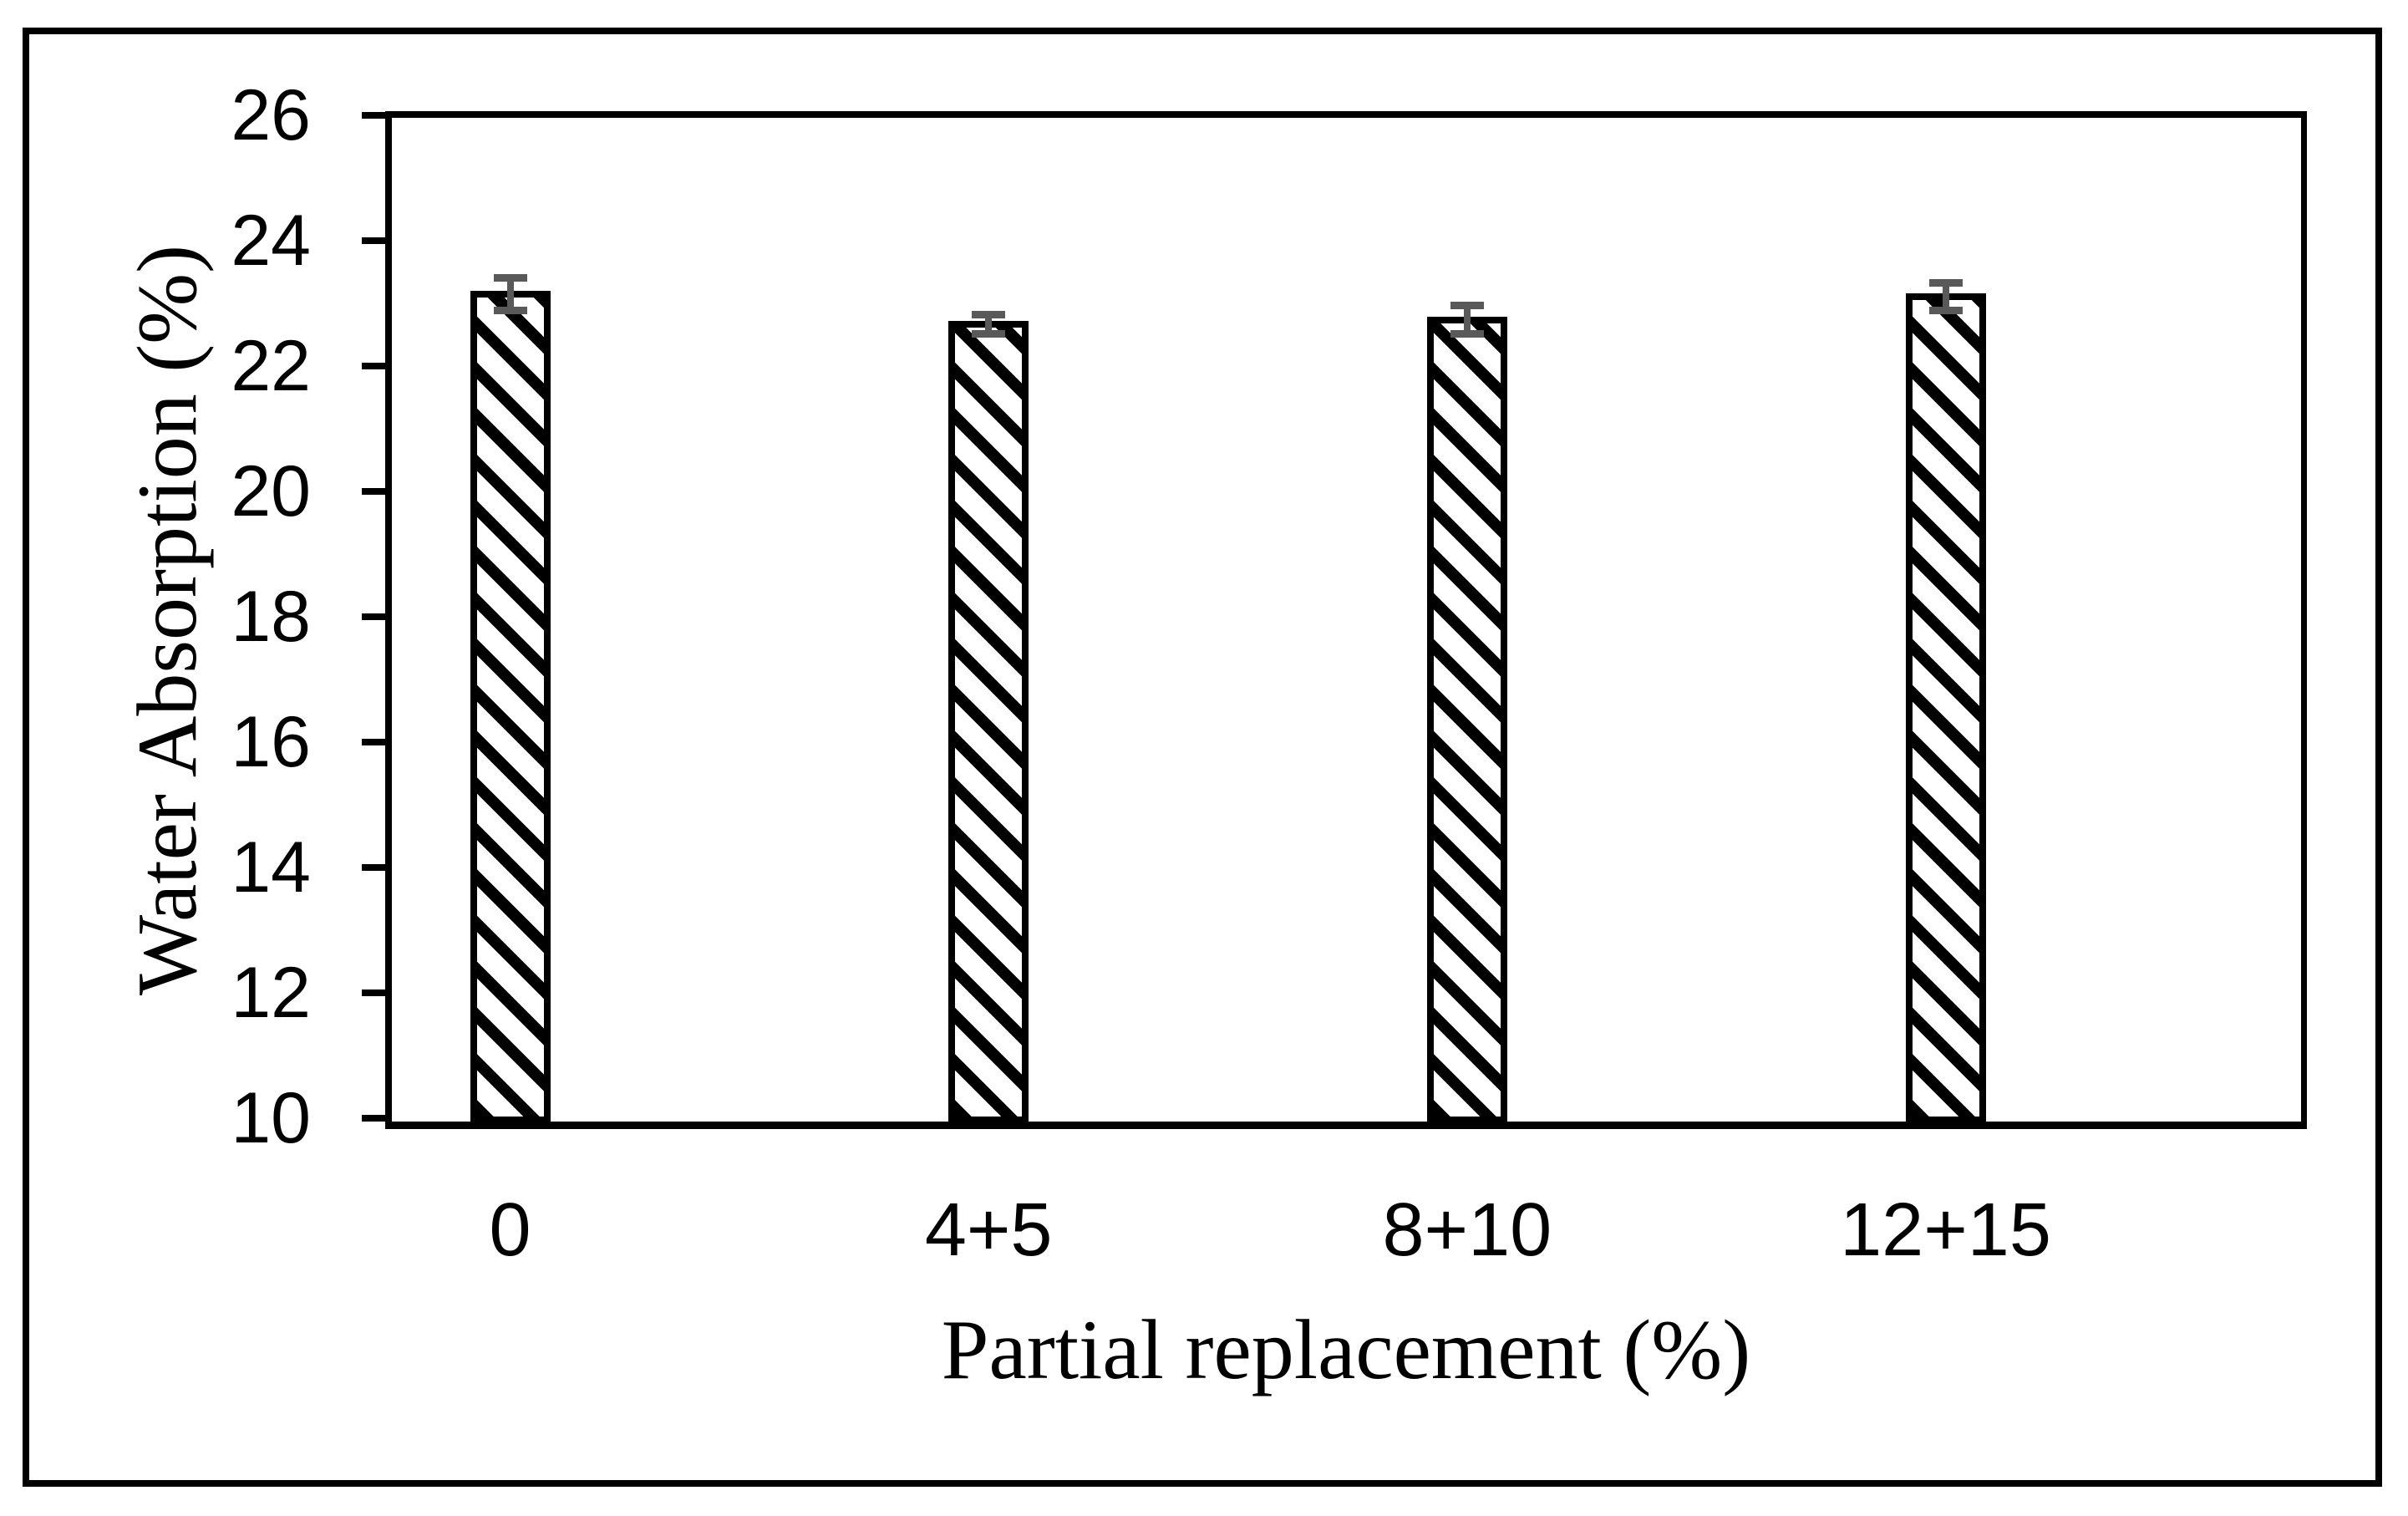 The image size is (2408, 1516). I want to click on x-category-label: 12+15, so click(1946, 1230).